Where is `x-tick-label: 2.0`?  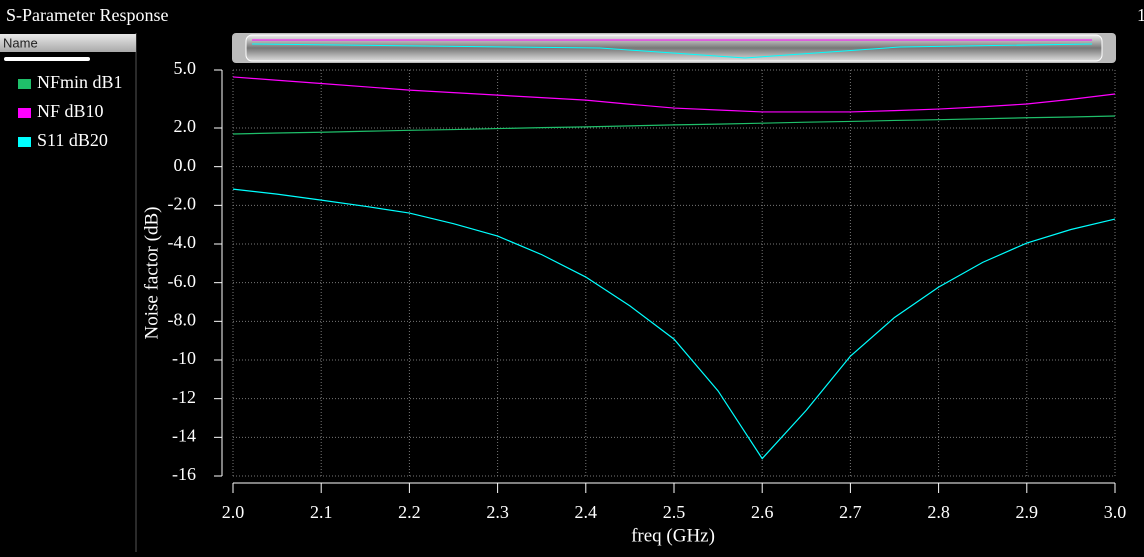 x-tick-label: 2.0 is located at coordinates (233, 512).